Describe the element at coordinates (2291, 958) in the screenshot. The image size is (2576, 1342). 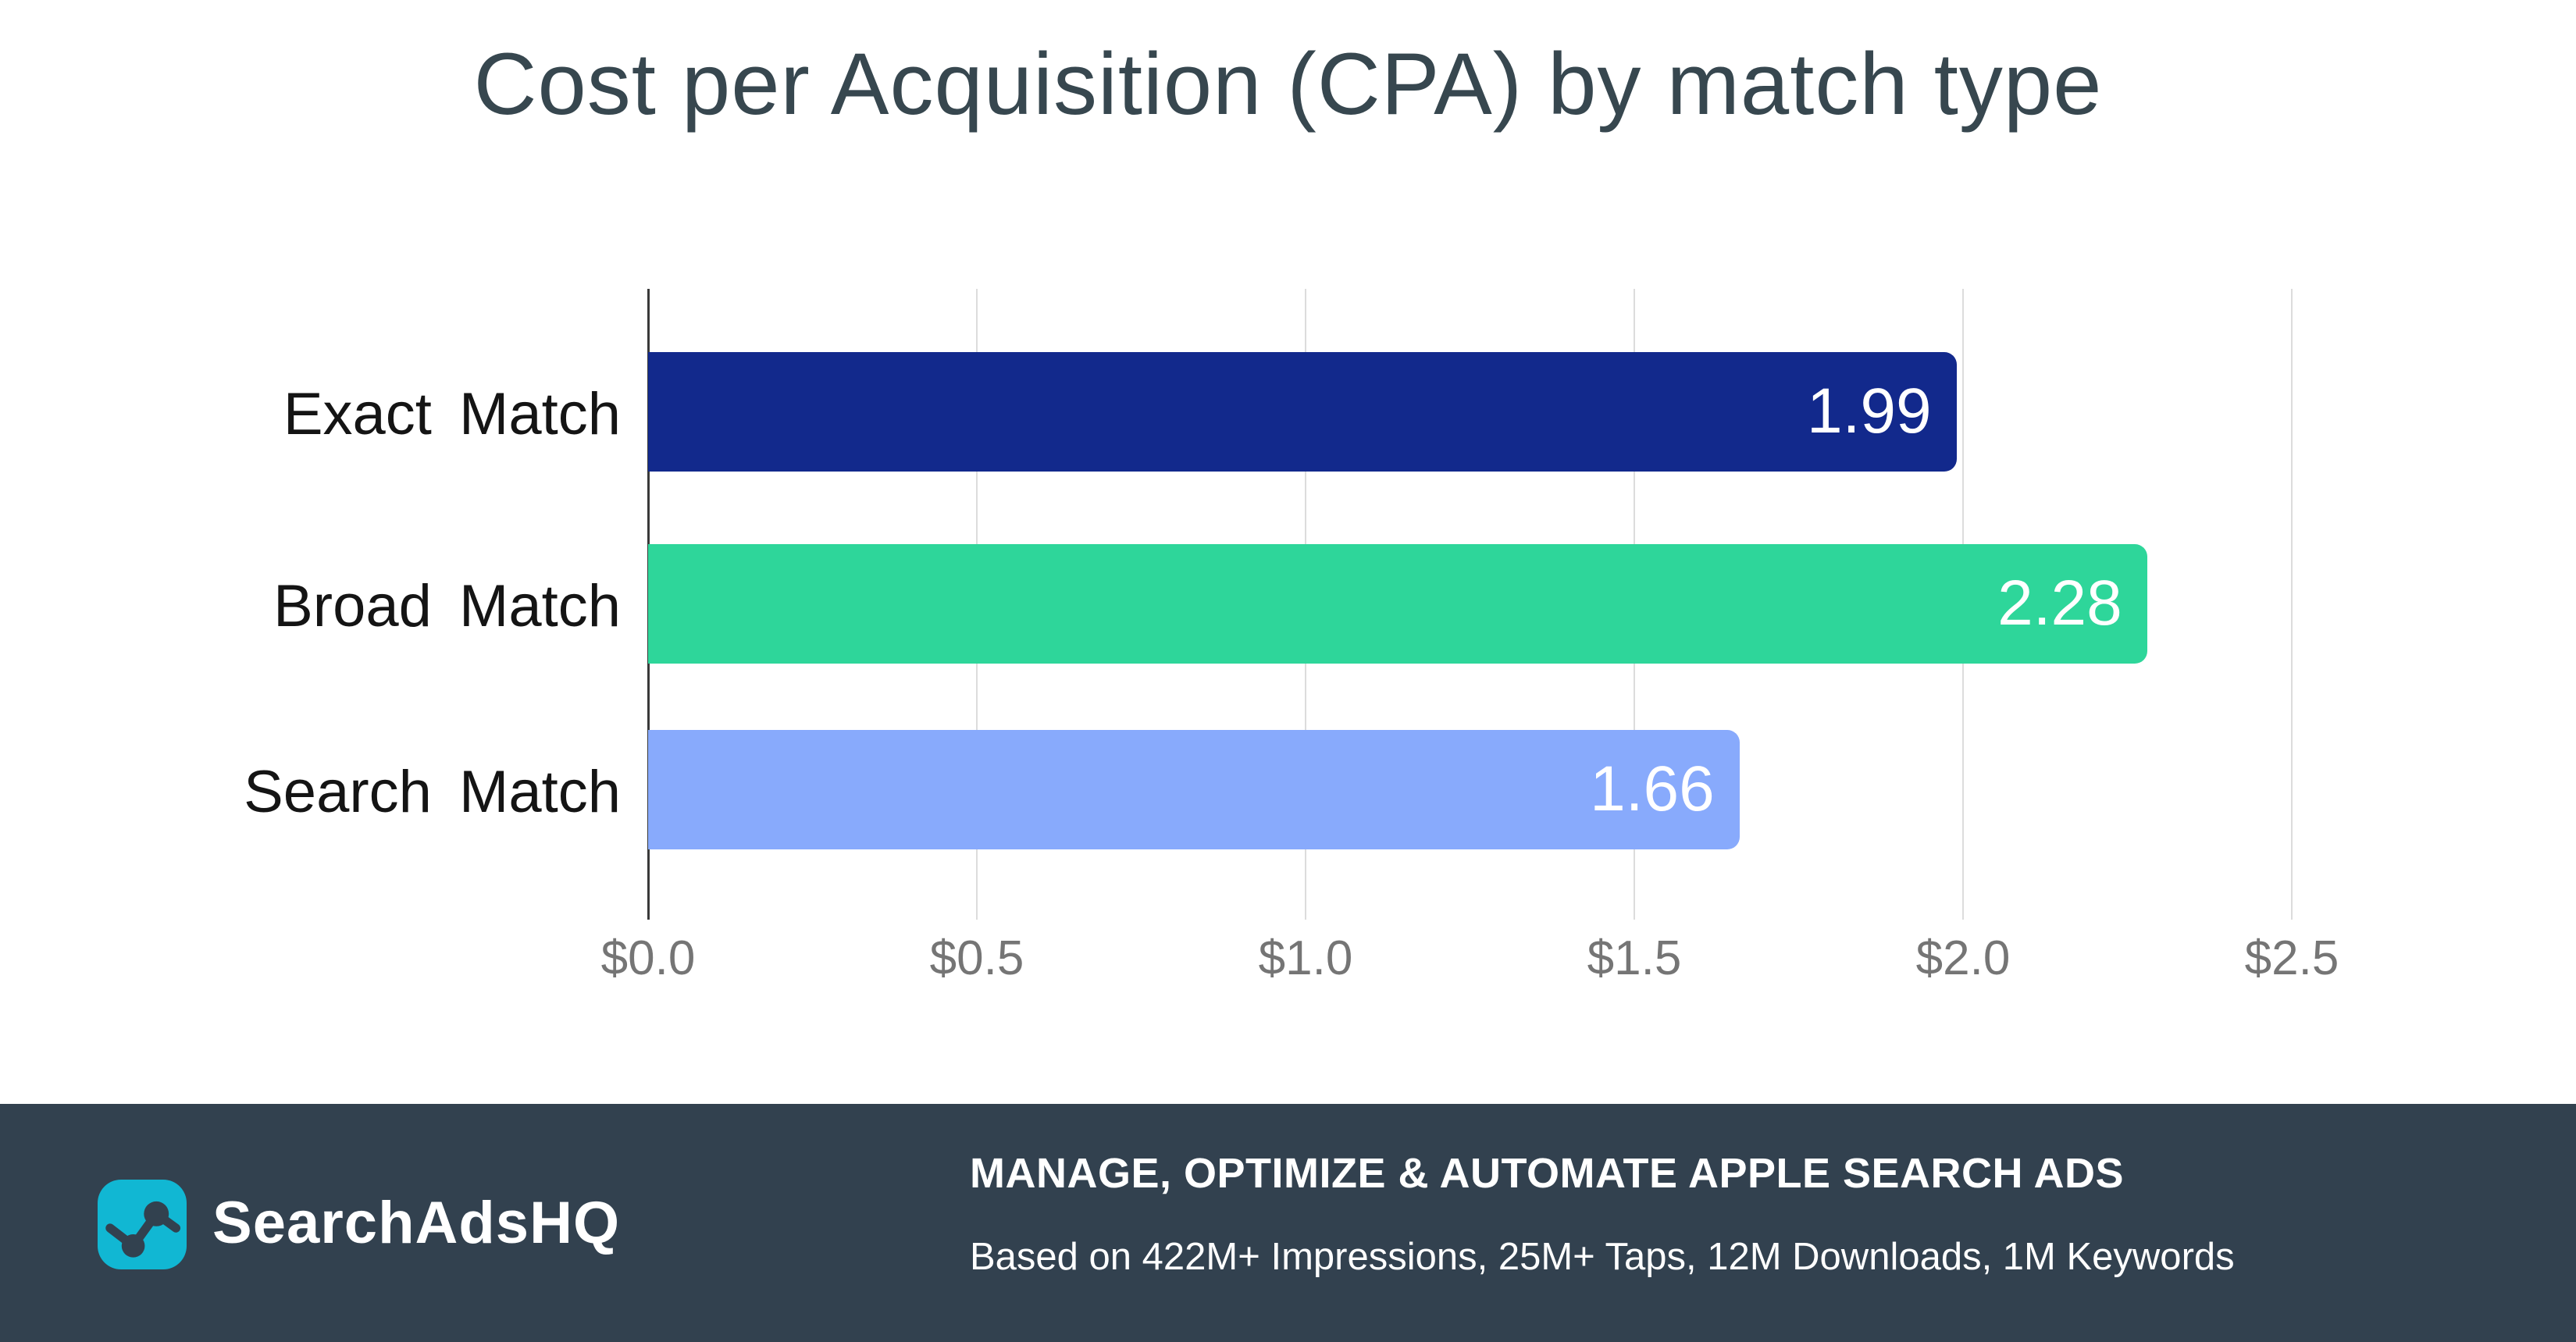
I see `x-tick-label: $2.5` at that location.